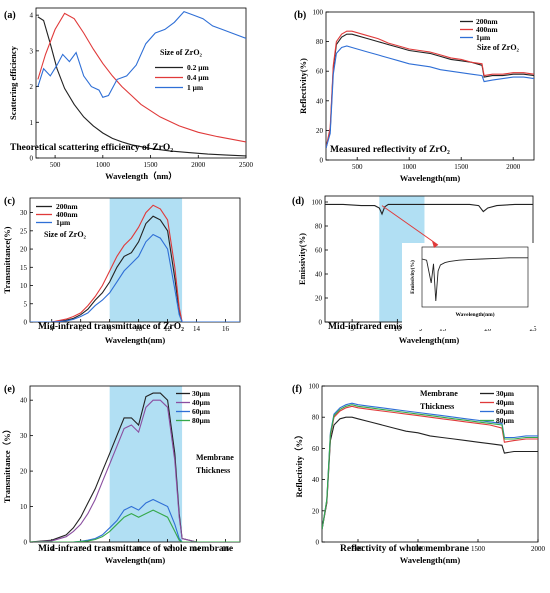 This screenshot has width=550, height=593. Describe the element at coordinates (198, 67) in the screenshot. I see `legend-label: 0.2 μm` at that location.